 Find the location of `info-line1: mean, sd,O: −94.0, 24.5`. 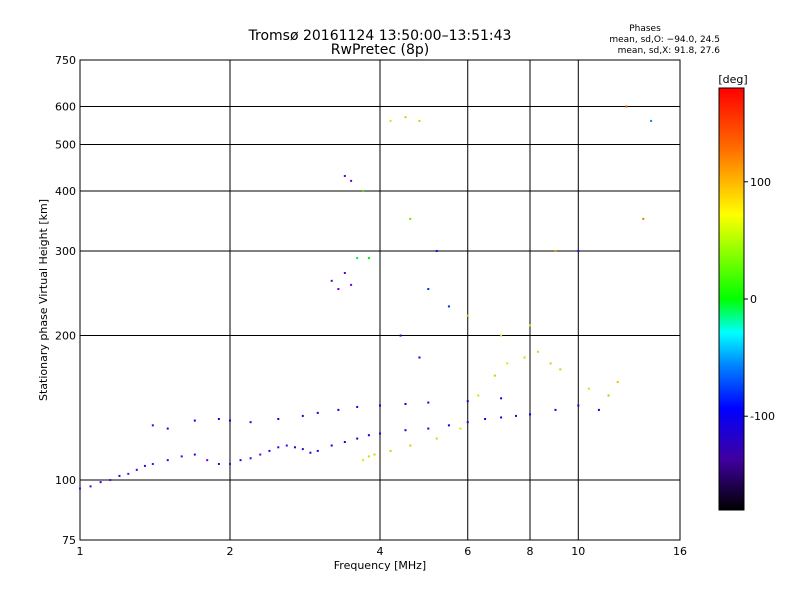

info-line1: mean, sd,O: −94.0, 24.5 is located at coordinates (664, 40).